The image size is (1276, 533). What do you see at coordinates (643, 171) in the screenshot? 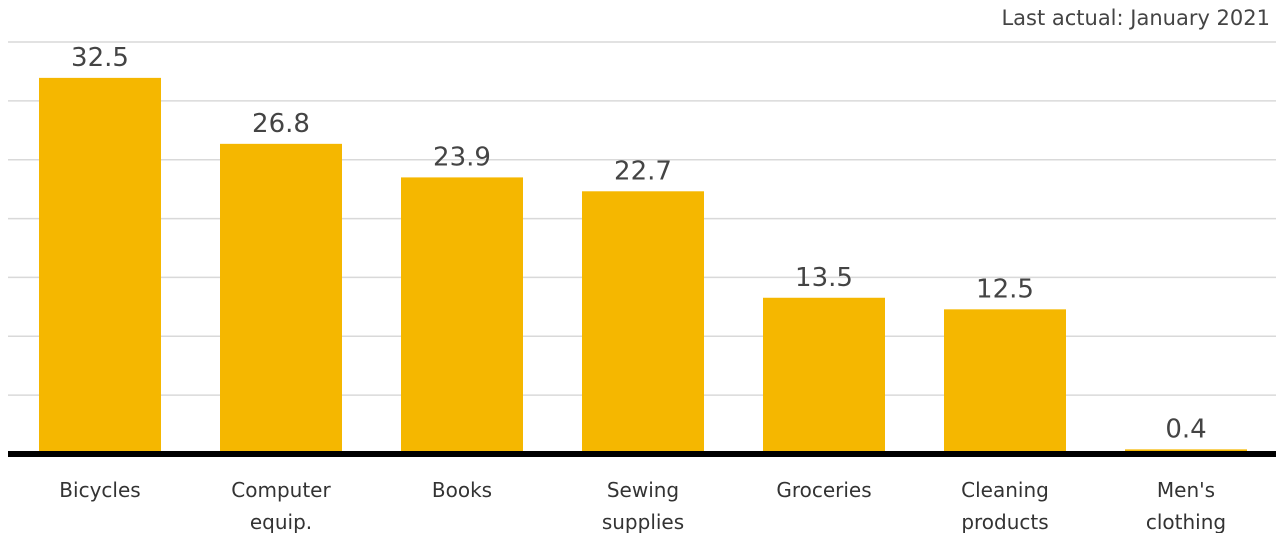
I see `value-label: 22.7` at bounding box center [643, 171].